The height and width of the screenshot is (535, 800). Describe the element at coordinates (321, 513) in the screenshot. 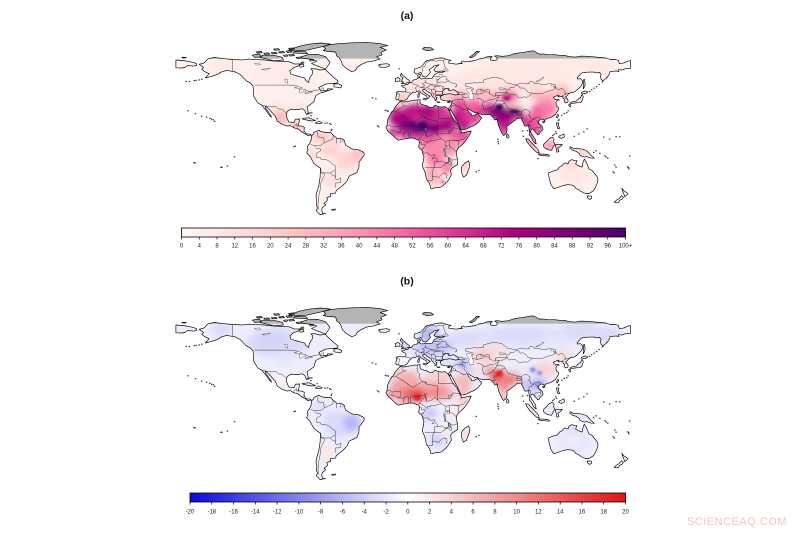

I see `svg-text: -8` at that location.